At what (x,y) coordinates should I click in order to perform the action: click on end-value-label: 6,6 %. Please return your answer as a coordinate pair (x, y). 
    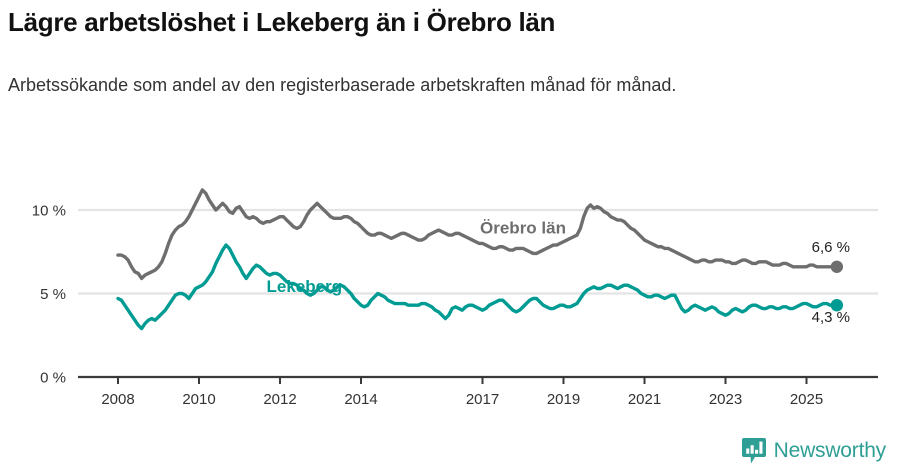
    Looking at the image, I should click on (831, 247).